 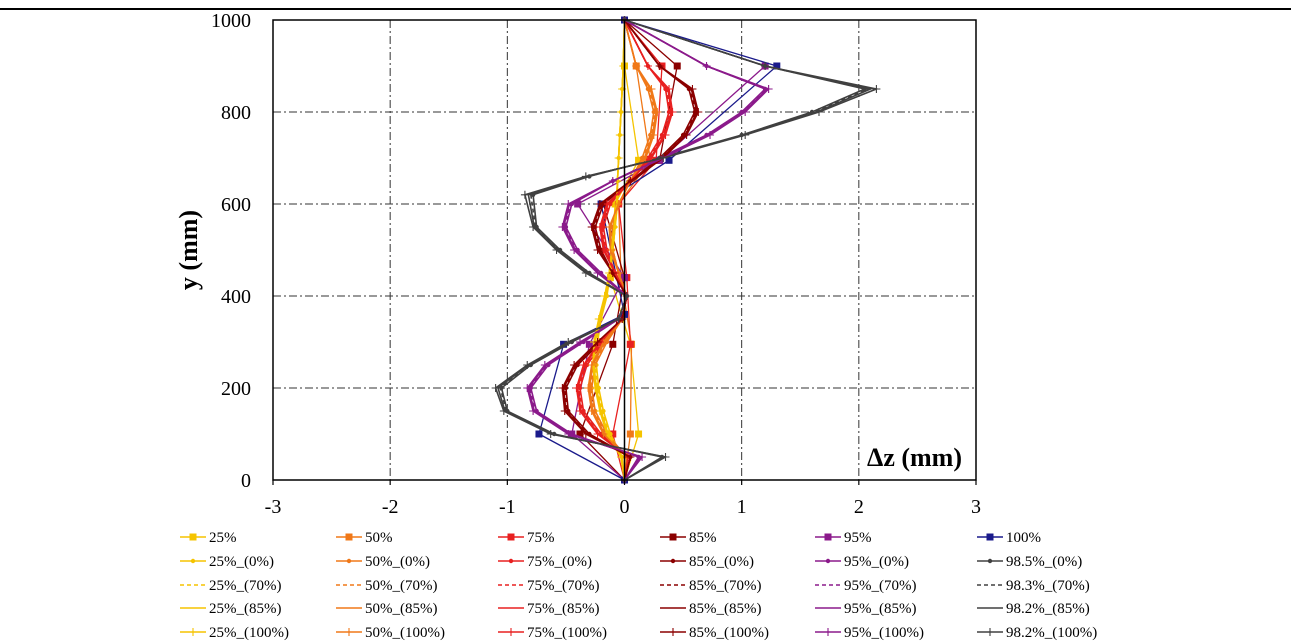 What do you see at coordinates (401, 586) in the screenshot?
I see `legend-label: 50%_(70%)` at bounding box center [401, 586].